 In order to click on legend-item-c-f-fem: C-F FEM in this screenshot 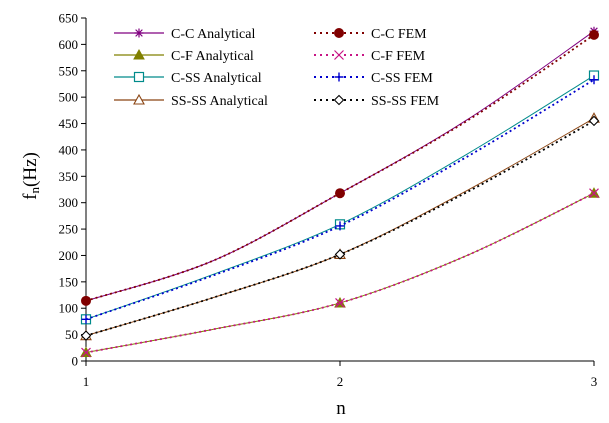, I will do `click(370, 56)`.